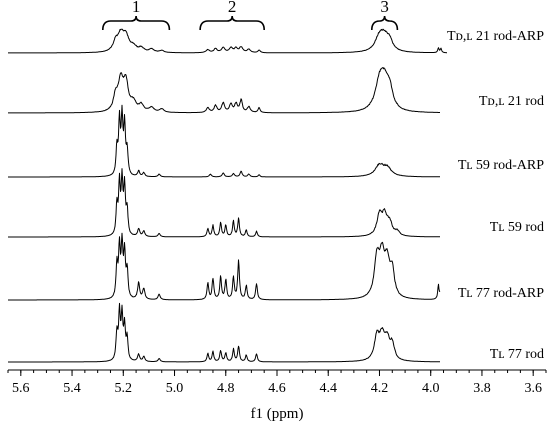 Image resolution: width=550 pixels, height=428 pixels. Describe the element at coordinates (533, 388) in the screenshot. I see `x-tick-label-10: 3.6` at that location.